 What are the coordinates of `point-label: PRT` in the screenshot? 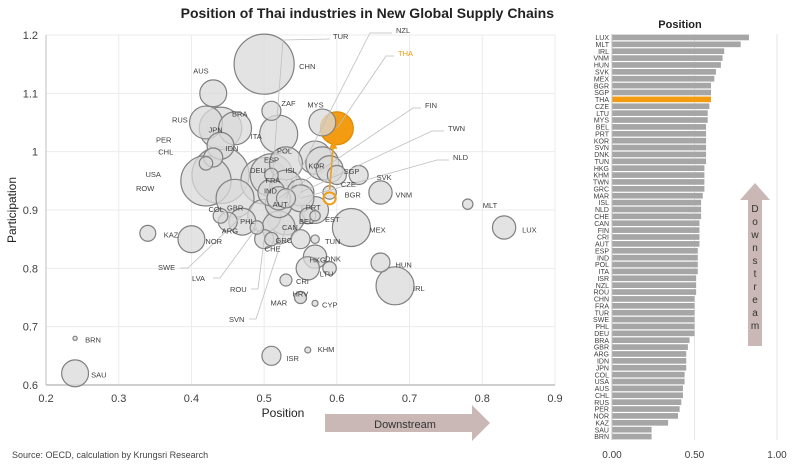 It's located at (313, 207).